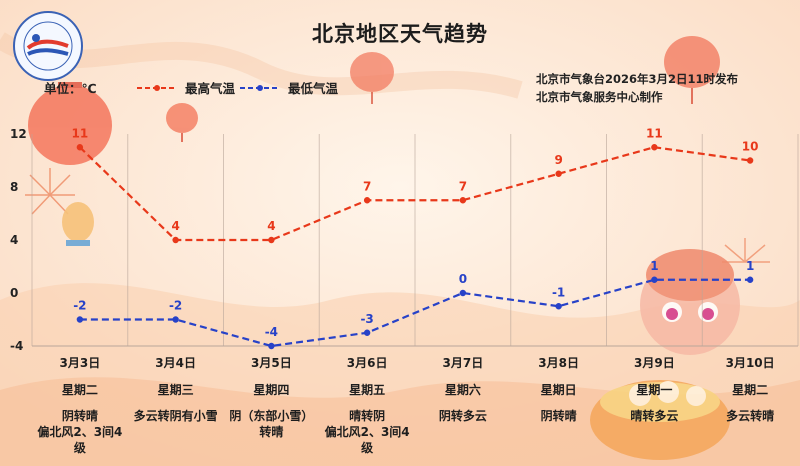  What do you see at coordinates (14, 293) in the screenshot?
I see `y-tick-label: 0` at bounding box center [14, 293].